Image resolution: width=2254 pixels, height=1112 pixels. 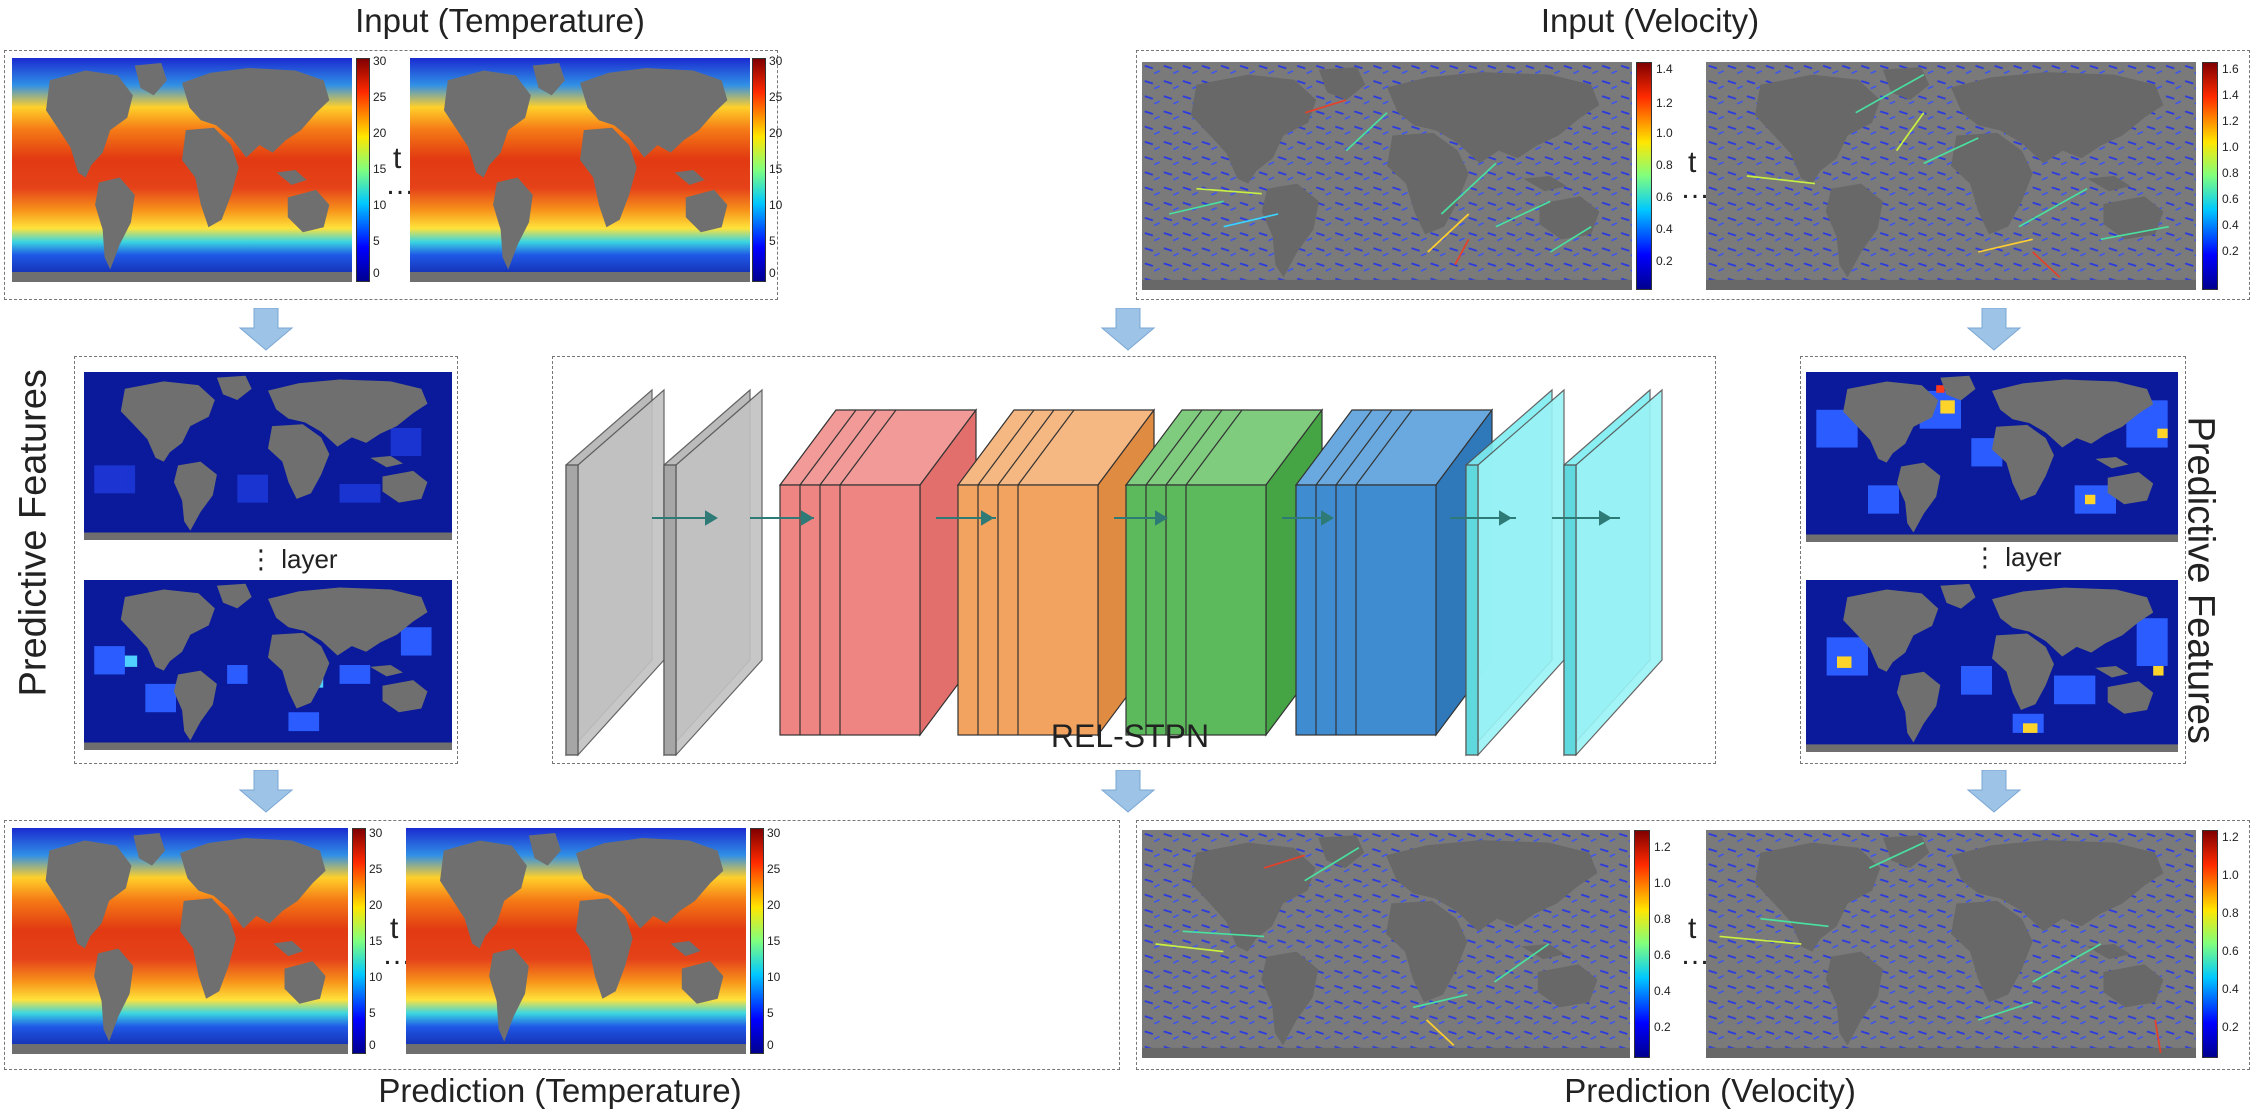 What do you see at coordinates (784, 167) in the screenshot?
I see `temperature-colorbar-2-ticks: 30 25 20 15 10 5 0` at bounding box center [784, 167].